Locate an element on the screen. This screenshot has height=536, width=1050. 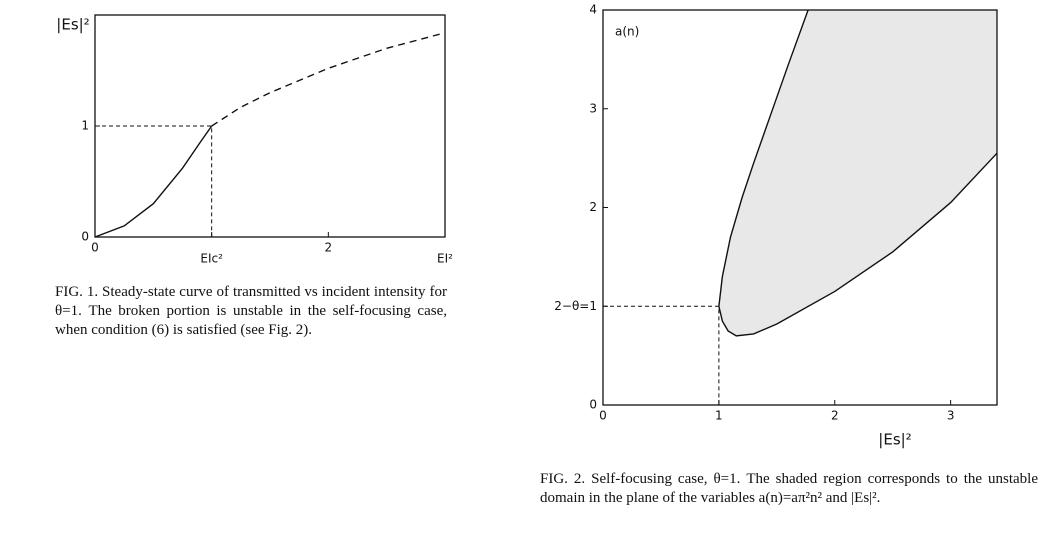
y-tick-label: 3 is located at coordinates (593, 108).